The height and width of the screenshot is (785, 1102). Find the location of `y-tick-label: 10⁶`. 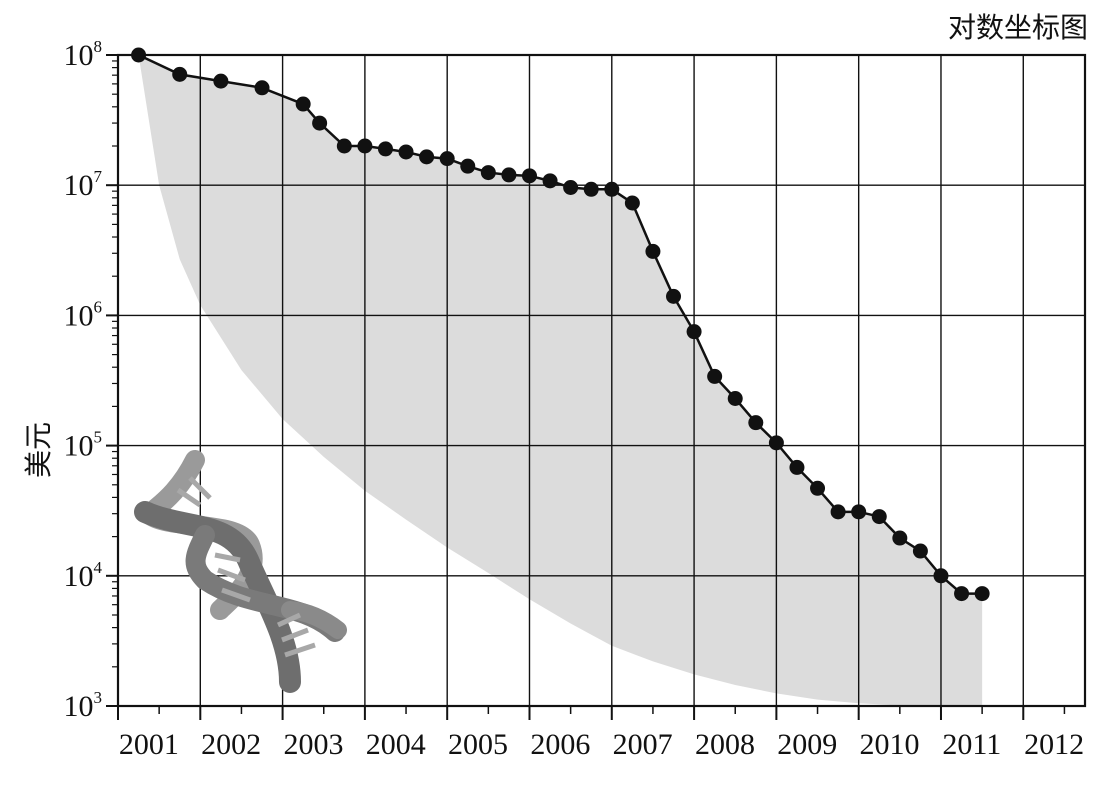

y-tick-label: 10⁶ is located at coordinates (83, 314).